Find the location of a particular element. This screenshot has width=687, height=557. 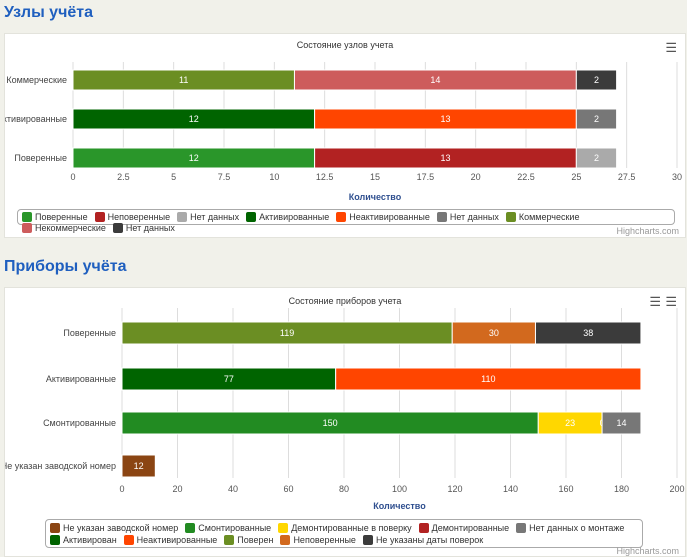

x-tick-label: 160 is located at coordinates (565, 489).